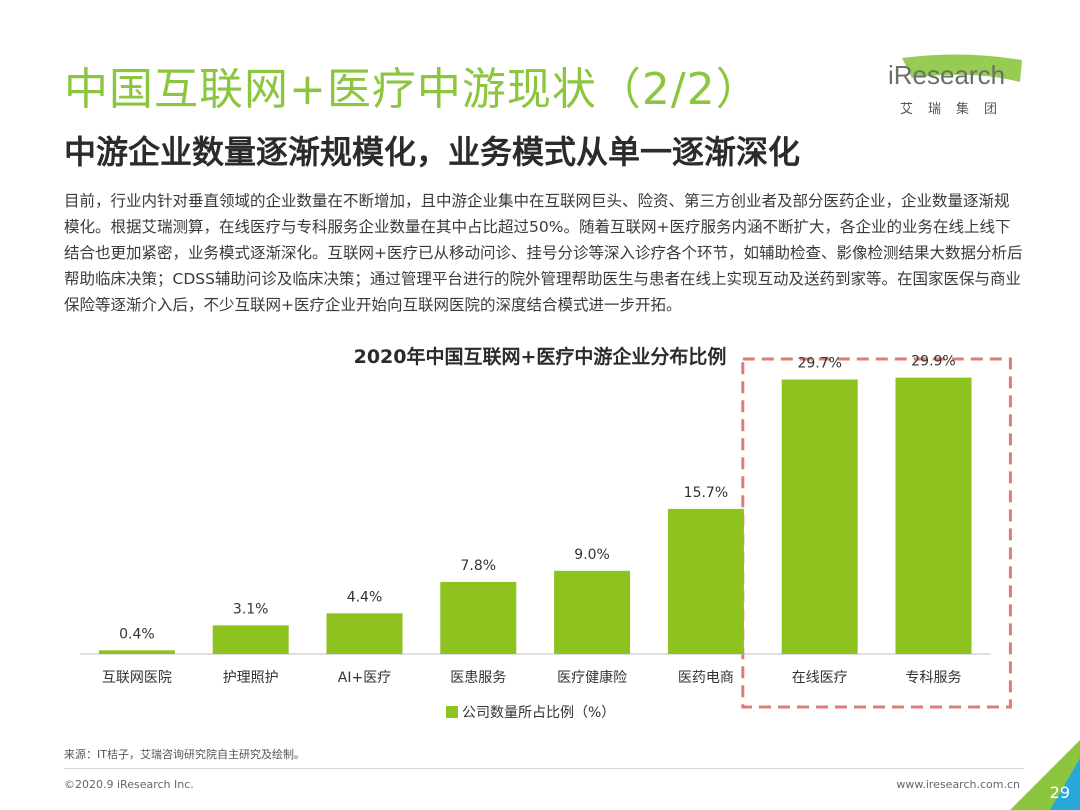 The width and height of the screenshot is (1080, 810). What do you see at coordinates (137, 634) in the screenshot?
I see `data-label-1: 0.4%` at bounding box center [137, 634].